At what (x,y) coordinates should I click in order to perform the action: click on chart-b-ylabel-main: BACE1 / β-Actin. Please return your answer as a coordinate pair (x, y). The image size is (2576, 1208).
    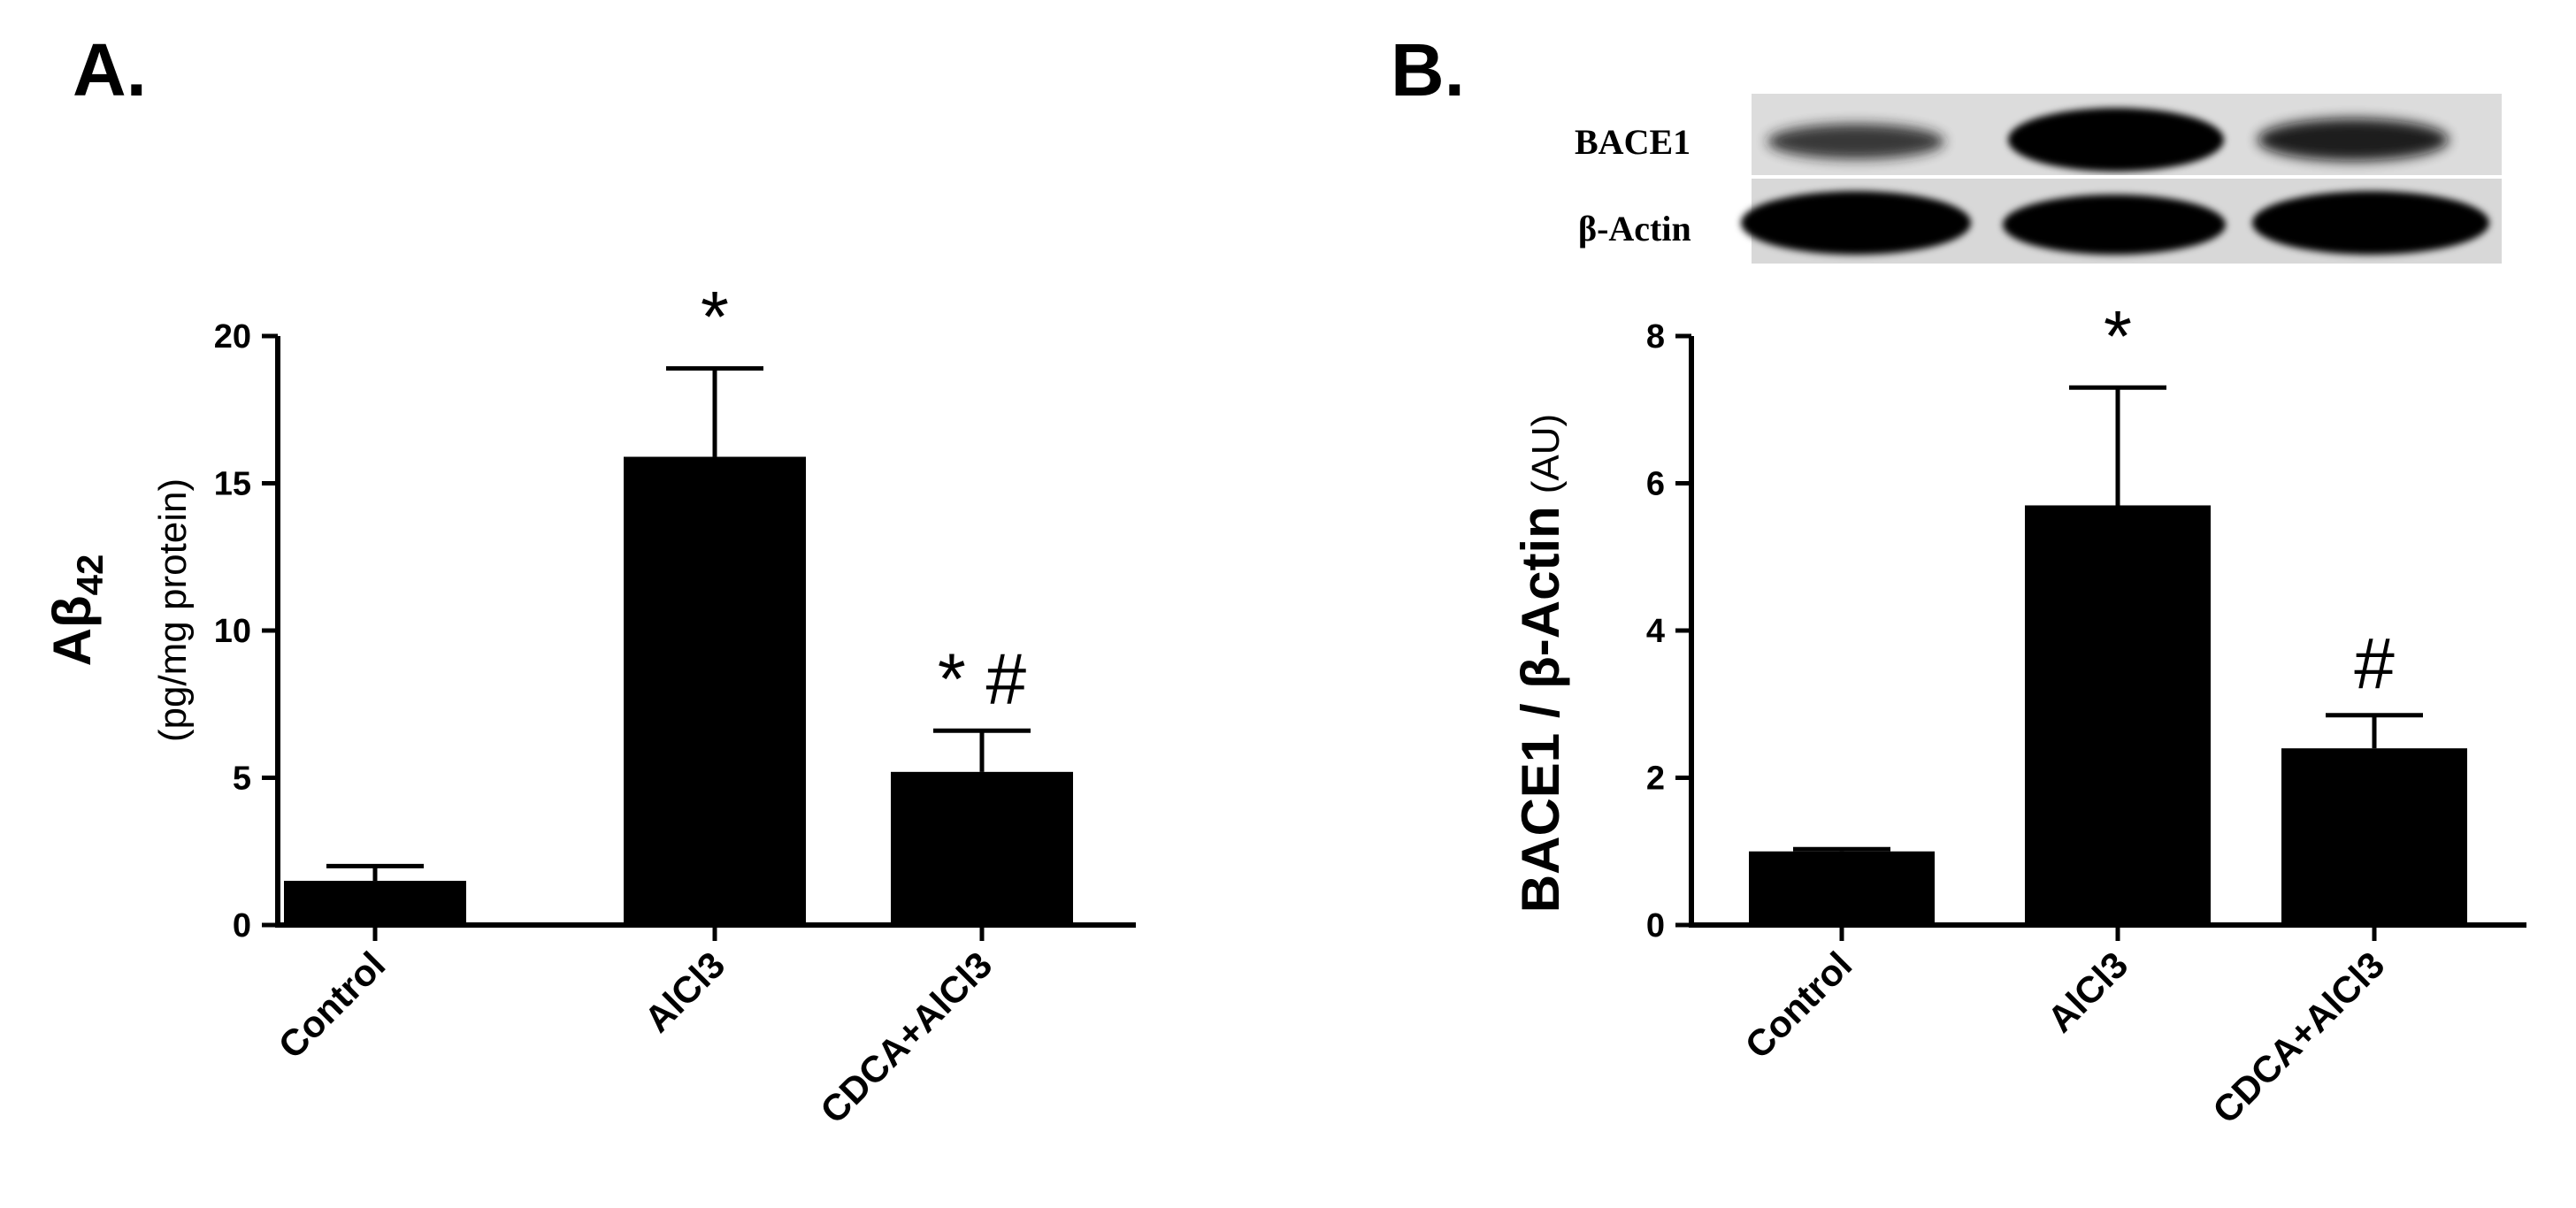
    Looking at the image, I should click on (1540, 709).